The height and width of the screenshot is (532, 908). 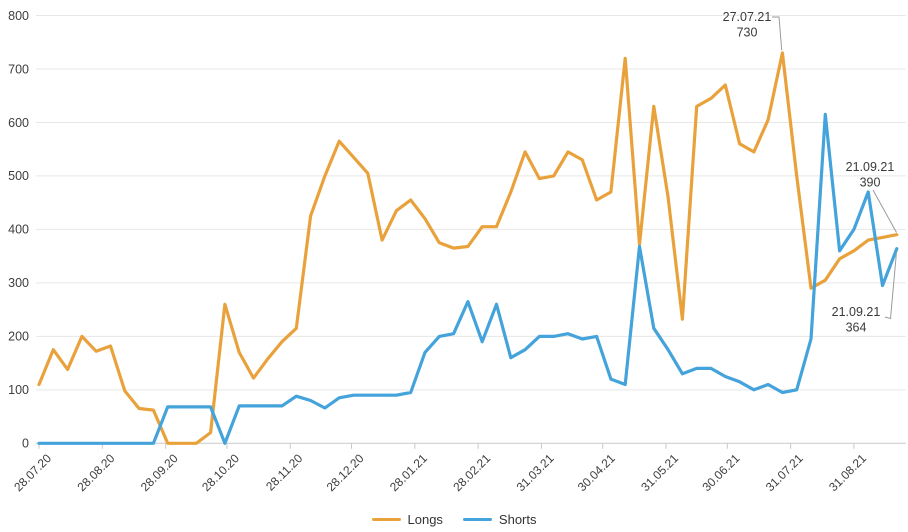 I want to click on chart-legend: Longs Shorts, so click(x=454, y=519).